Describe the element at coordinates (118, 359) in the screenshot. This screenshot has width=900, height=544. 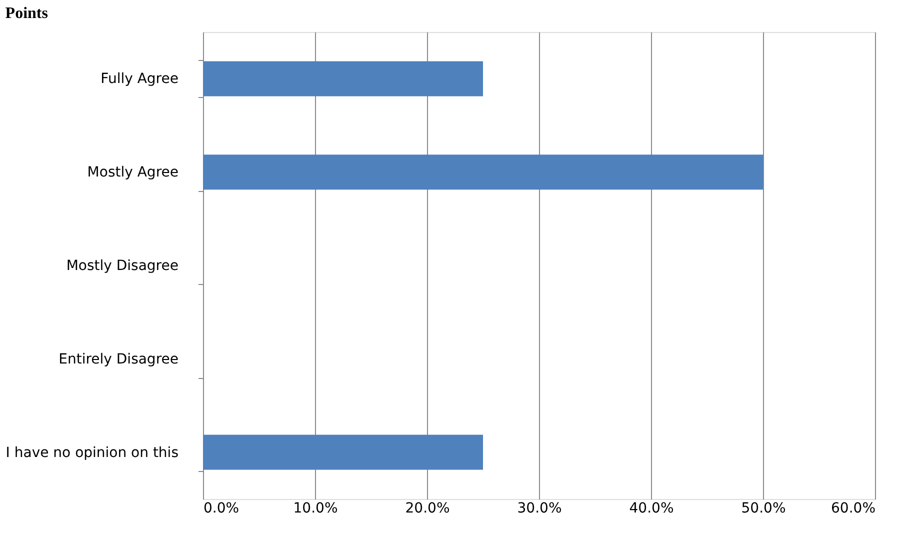
I see `y-tick-label: Entirely Disagree` at that location.